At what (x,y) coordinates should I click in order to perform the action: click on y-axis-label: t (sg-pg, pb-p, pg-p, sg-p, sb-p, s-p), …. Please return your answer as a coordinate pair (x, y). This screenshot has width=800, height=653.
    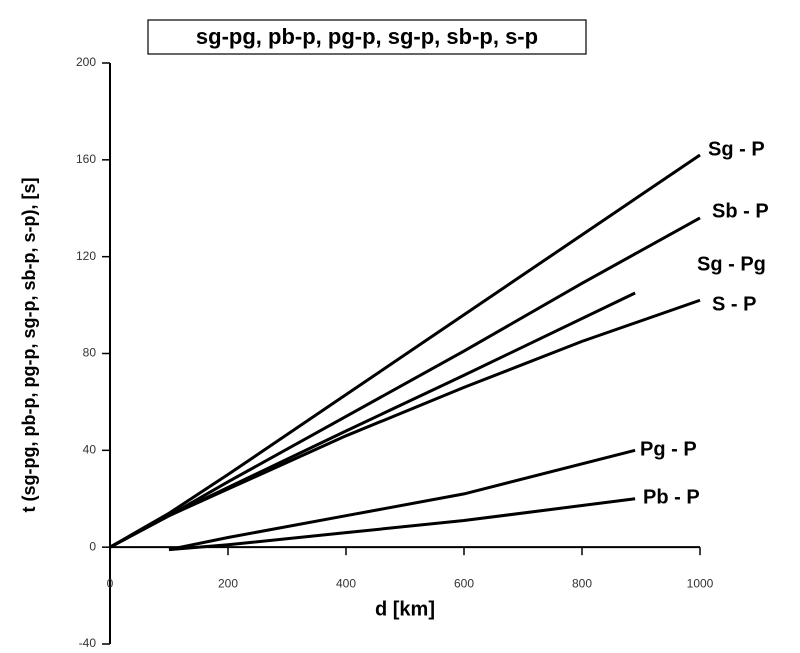
    Looking at the image, I should click on (29, 345).